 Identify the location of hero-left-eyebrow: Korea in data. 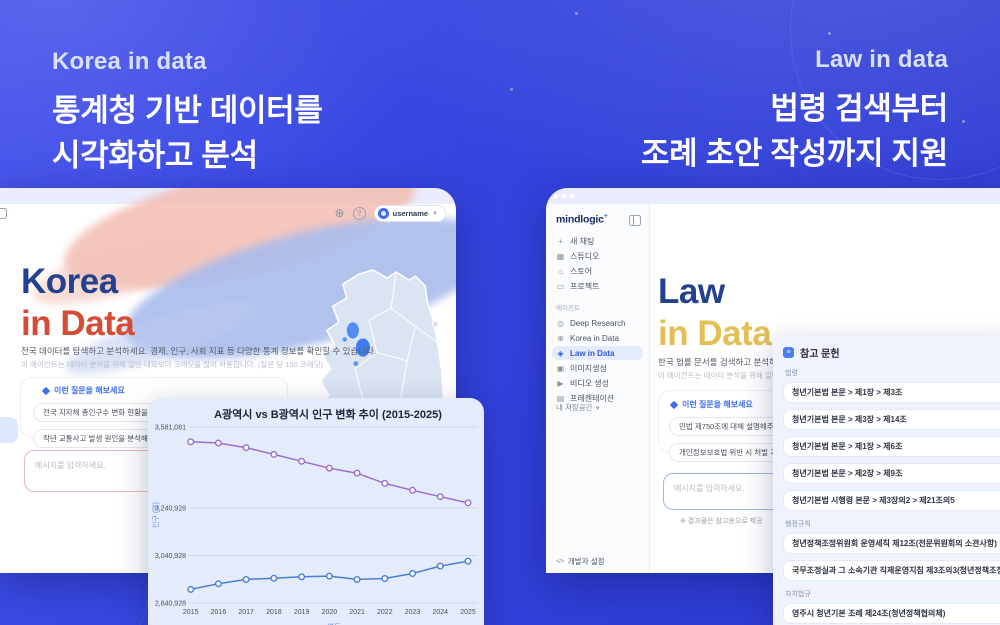
(129, 61).